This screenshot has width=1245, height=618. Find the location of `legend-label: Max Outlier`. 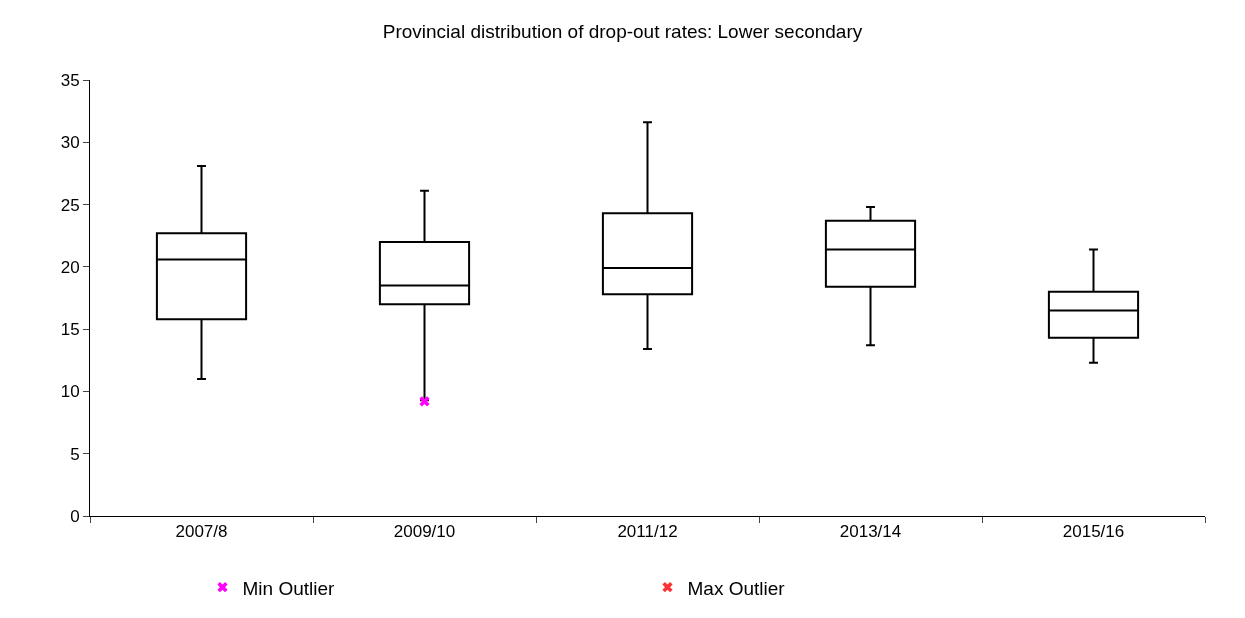

legend-label: Max Outlier is located at coordinates (736, 588).